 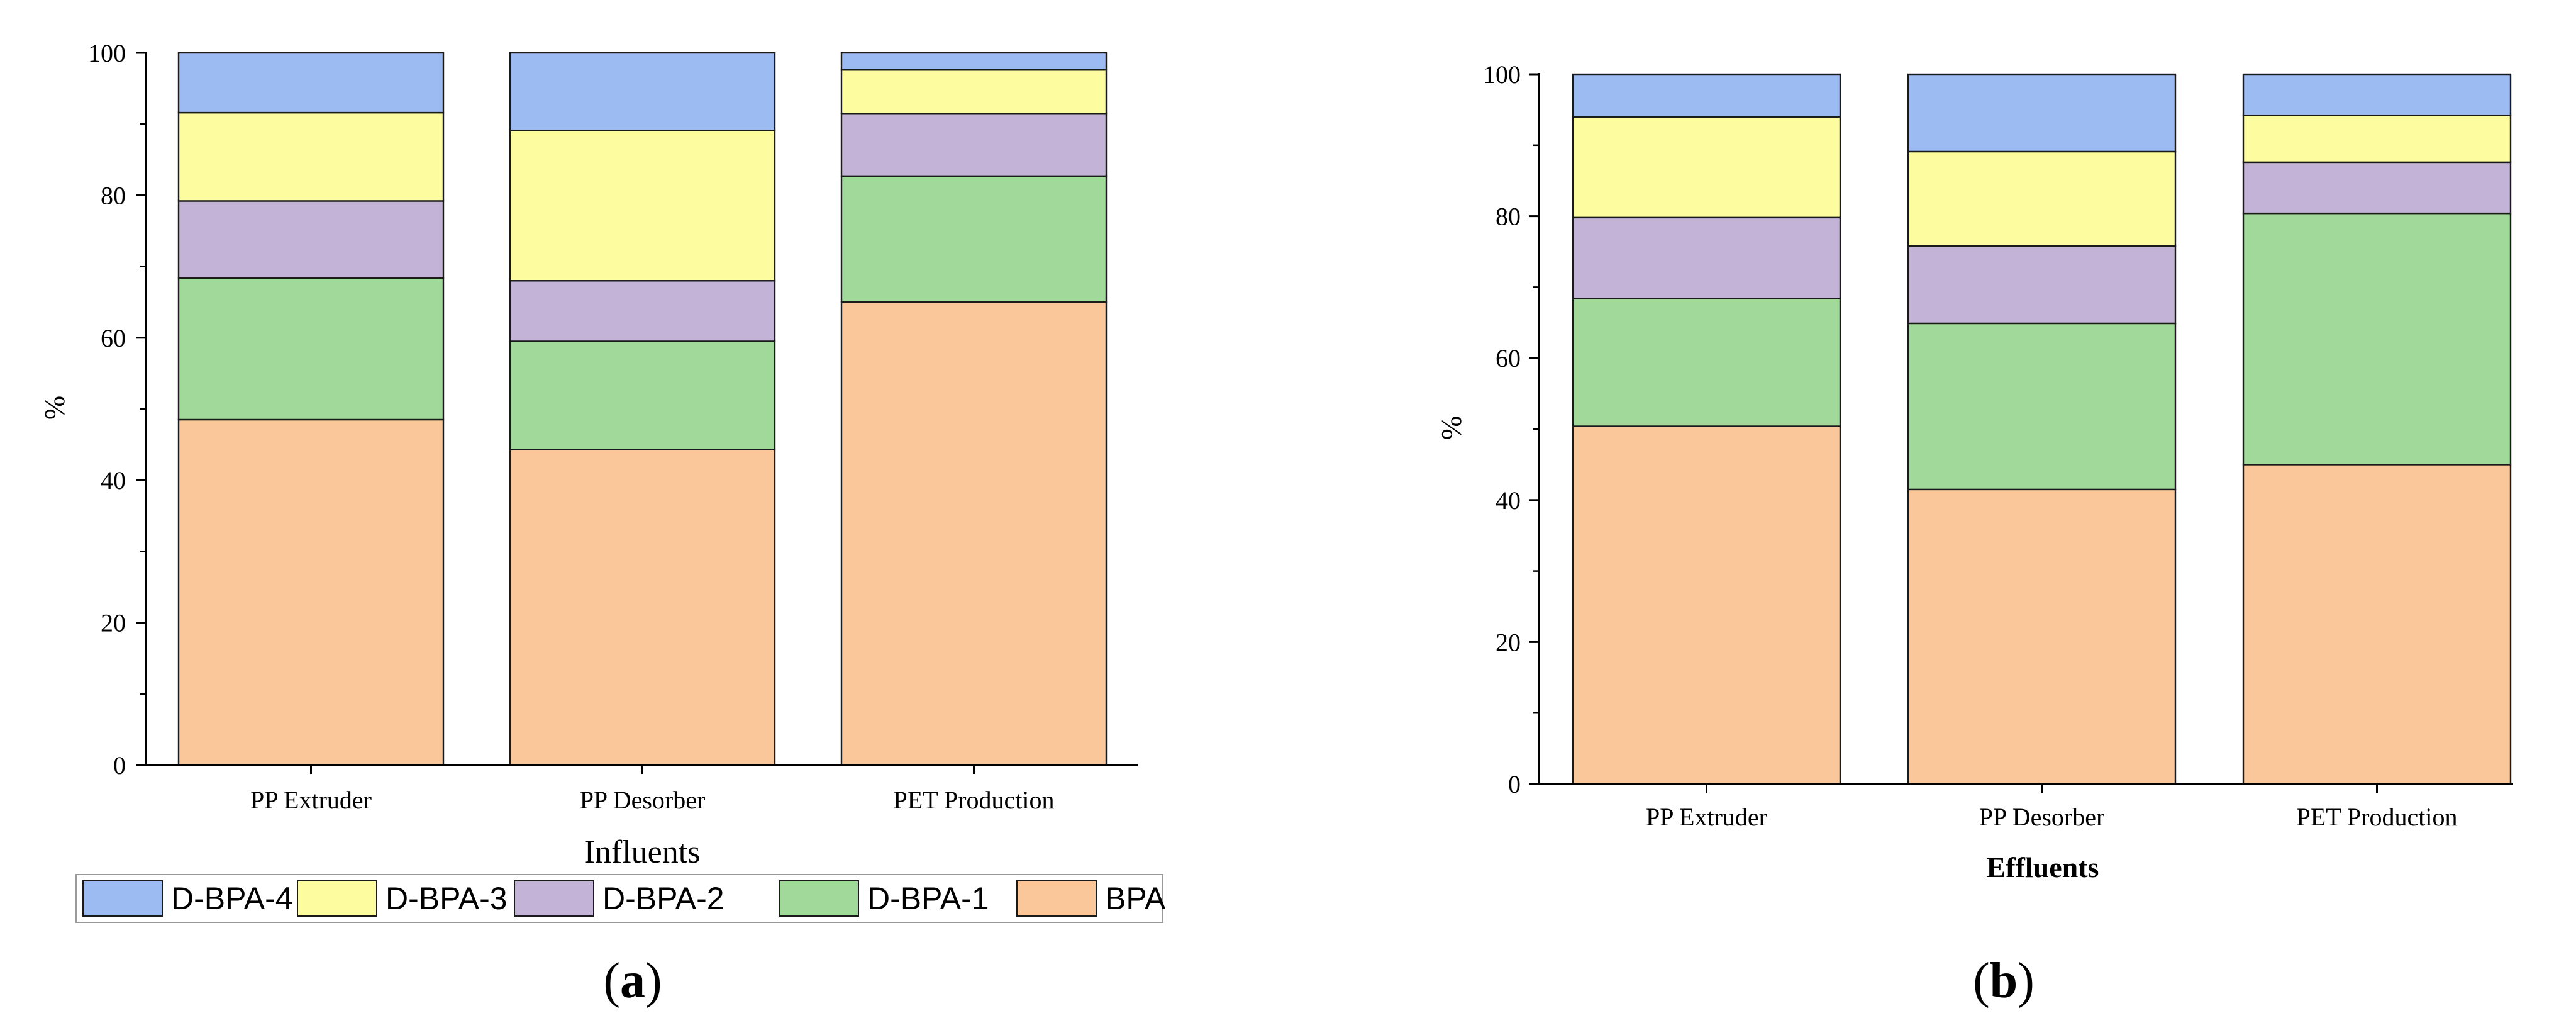 I want to click on panel-b-label-open: (, so click(x=1981, y=981).